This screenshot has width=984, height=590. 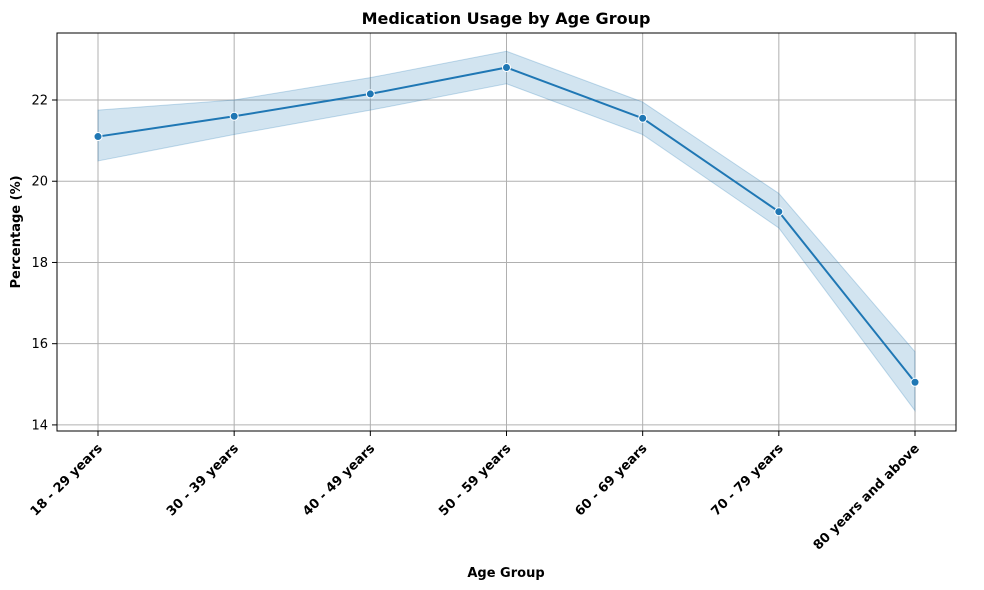 I want to click on x-tick-label: 18 - 29 years, so click(x=67, y=480).